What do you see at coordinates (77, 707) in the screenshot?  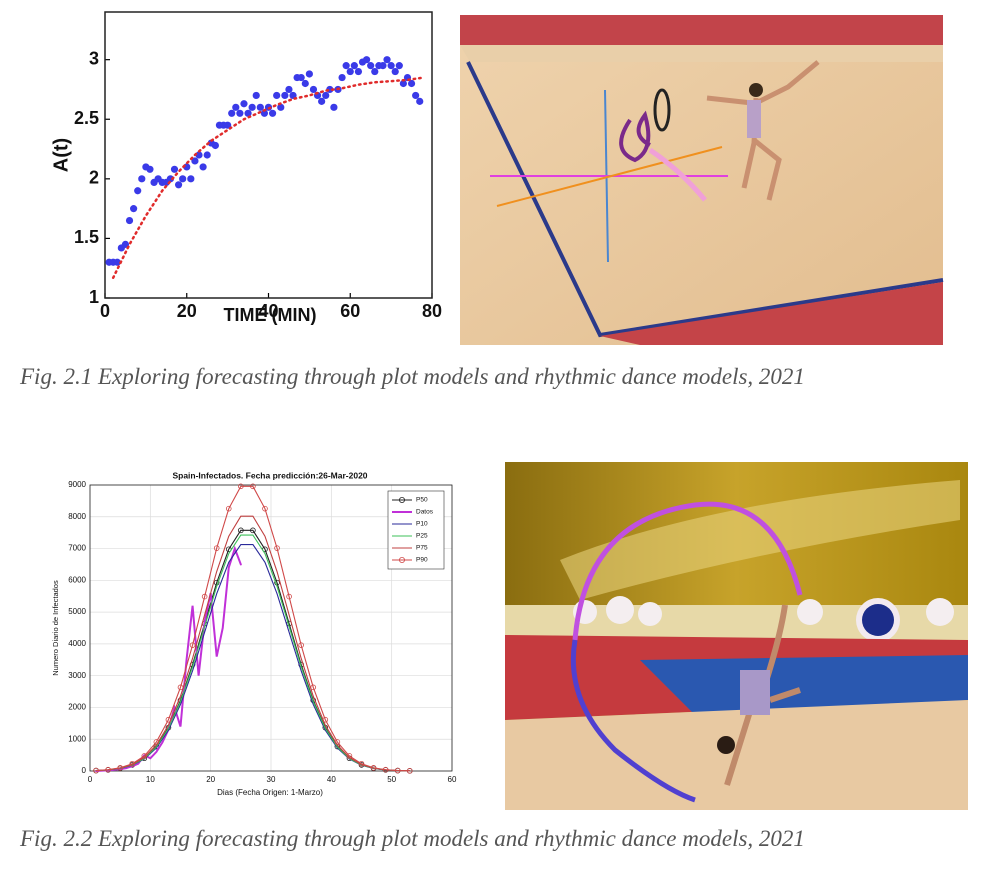 I see `y-tick-label: 2000` at bounding box center [77, 707].